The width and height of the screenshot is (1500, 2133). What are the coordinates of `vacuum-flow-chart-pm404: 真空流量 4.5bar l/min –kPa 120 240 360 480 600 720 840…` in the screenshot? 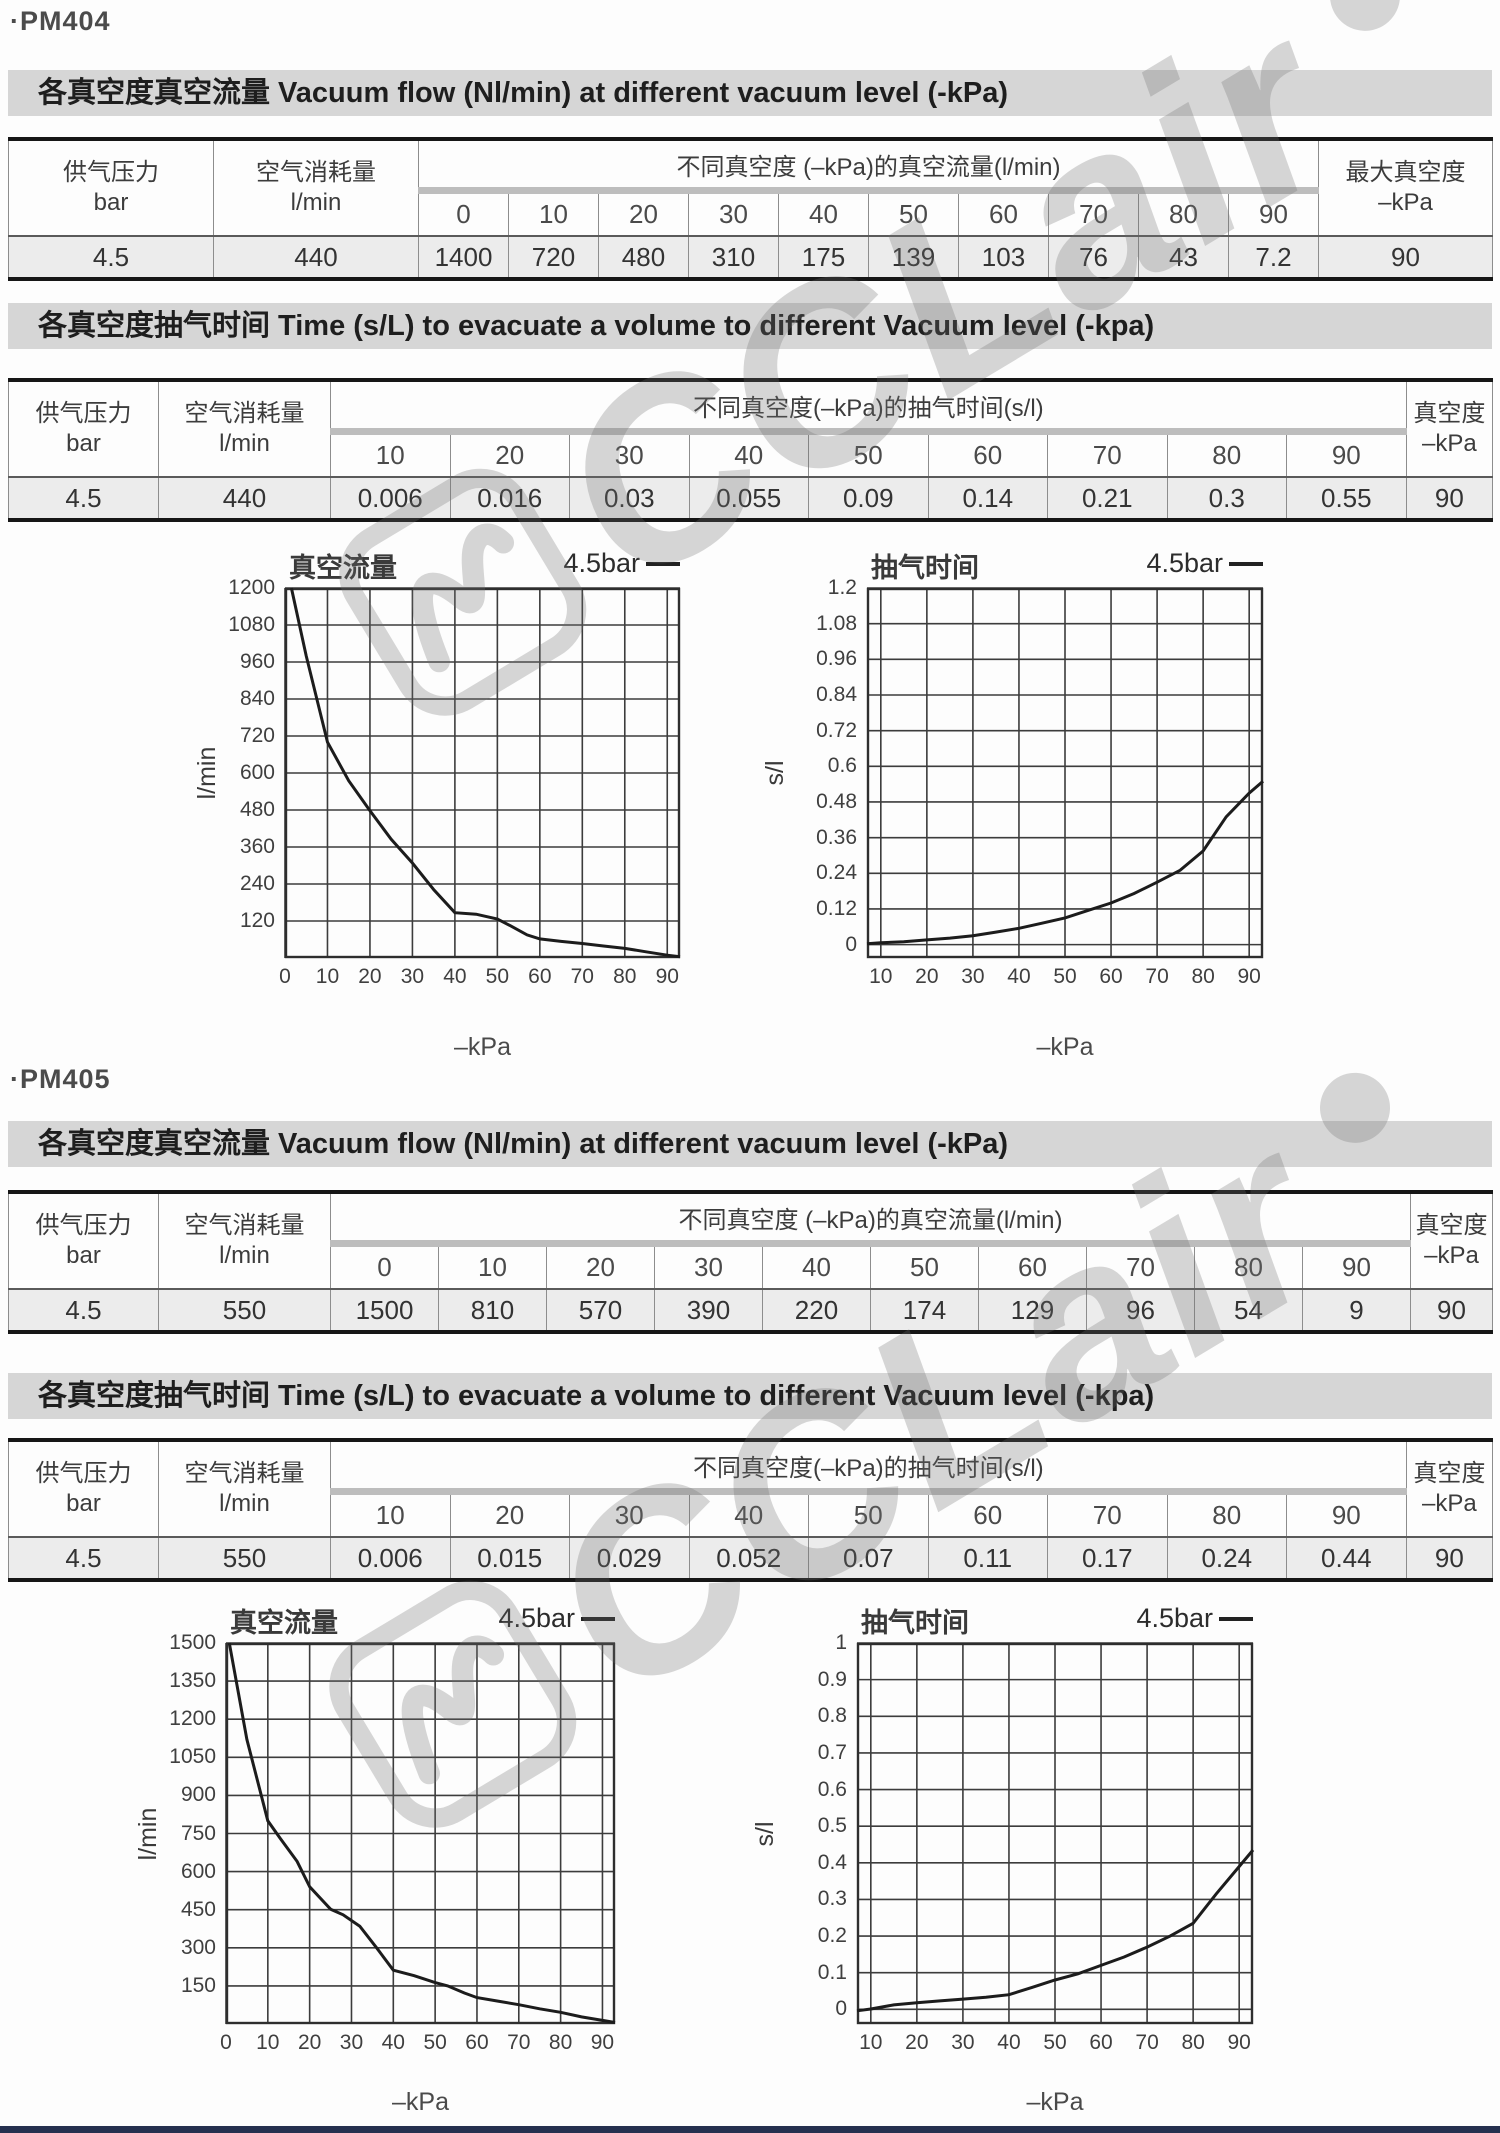 It's located at (437, 804).